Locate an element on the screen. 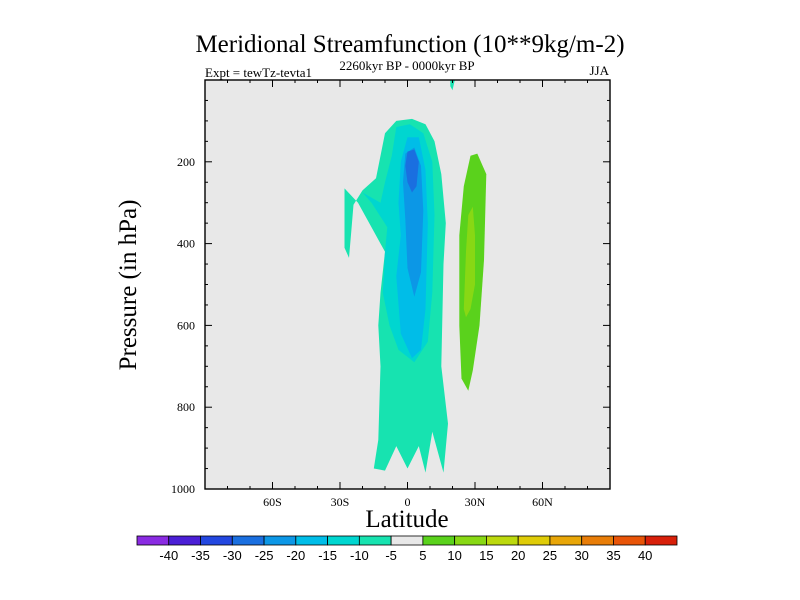  contour-band-plus10 is located at coordinates (469, 262).